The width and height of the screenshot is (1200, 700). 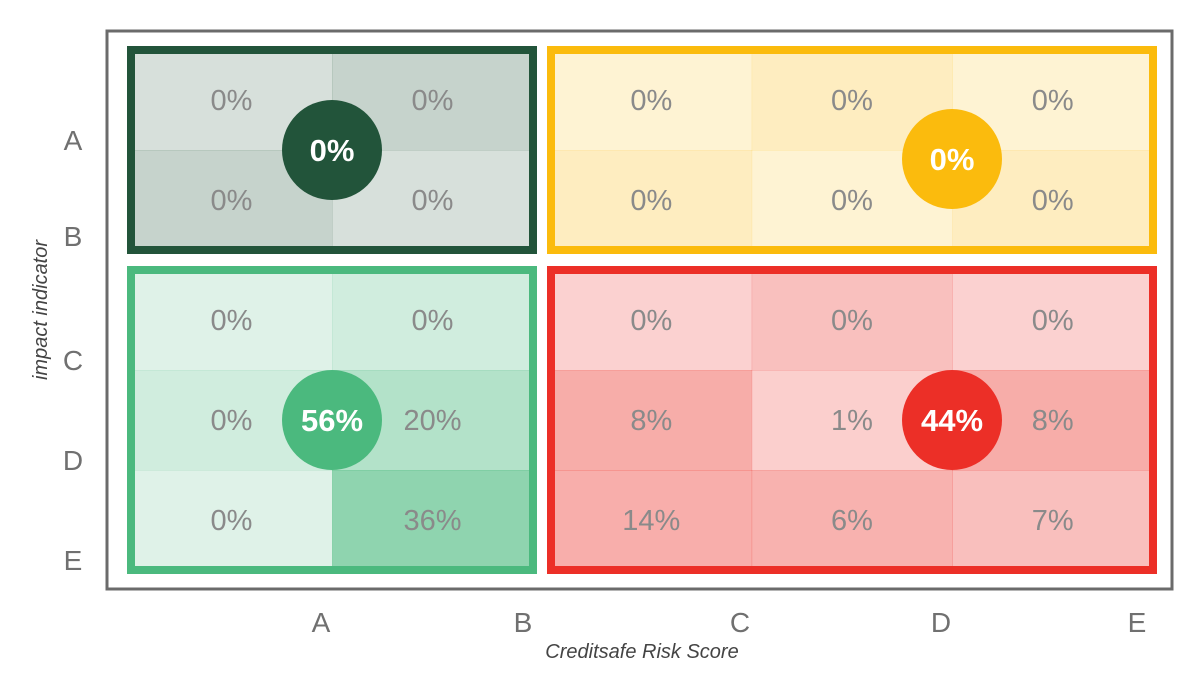 I want to click on y-axis-title: impact indicator, so click(x=41, y=309).